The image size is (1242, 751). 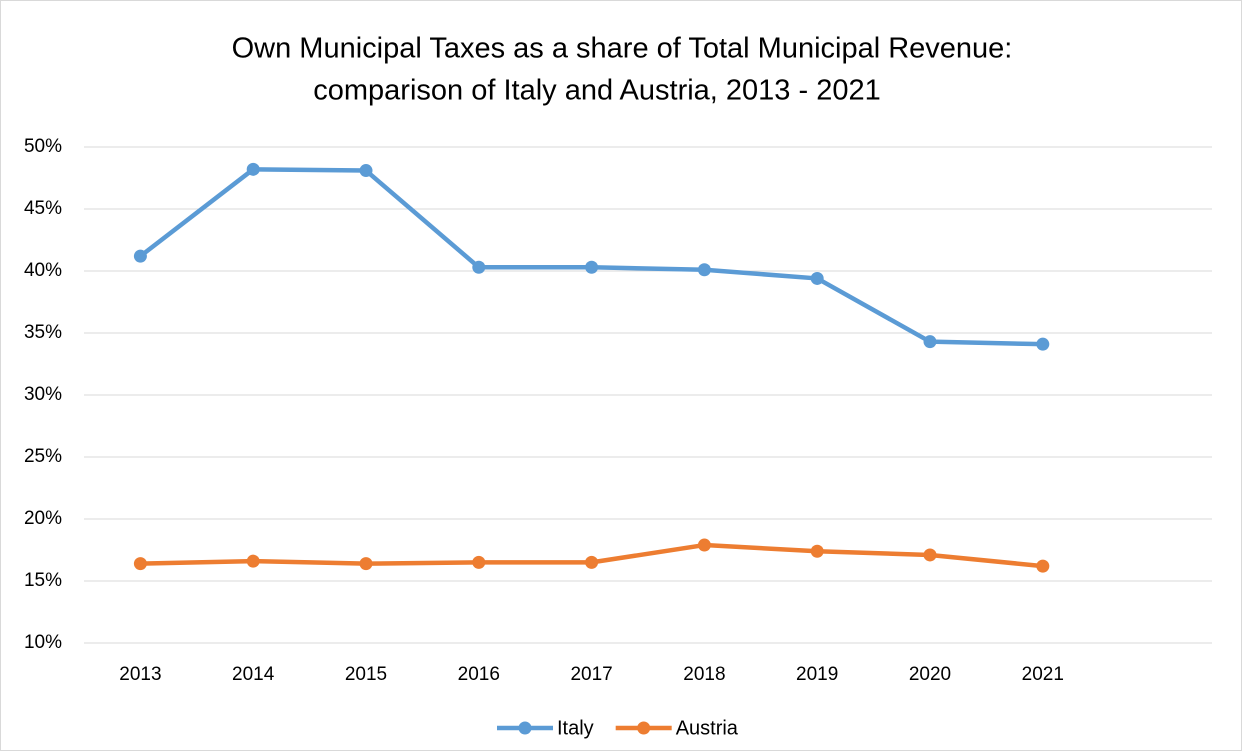 I want to click on legend-label: Italy, so click(x=575, y=728).